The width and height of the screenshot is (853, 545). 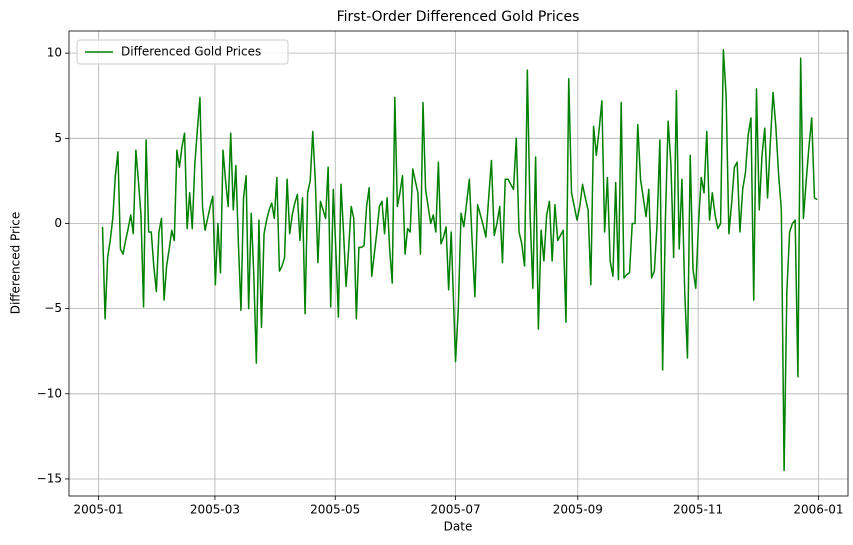 I want to click on x-tick-label: 2005-05, so click(x=335, y=510).